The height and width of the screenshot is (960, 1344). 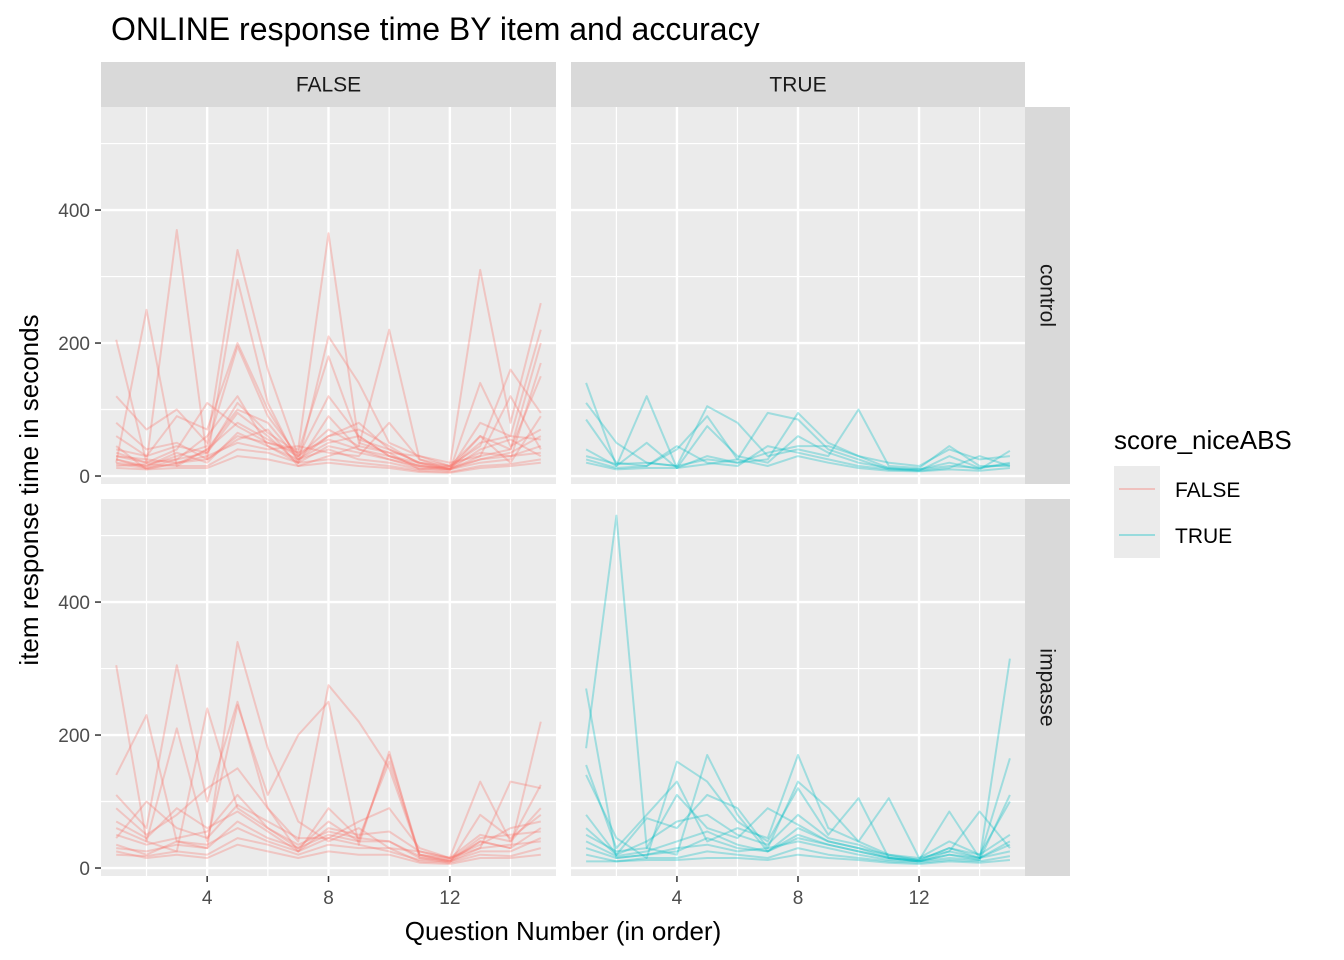 What do you see at coordinates (1137, 535) in the screenshot?
I see `legend-key-background-true` at bounding box center [1137, 535].